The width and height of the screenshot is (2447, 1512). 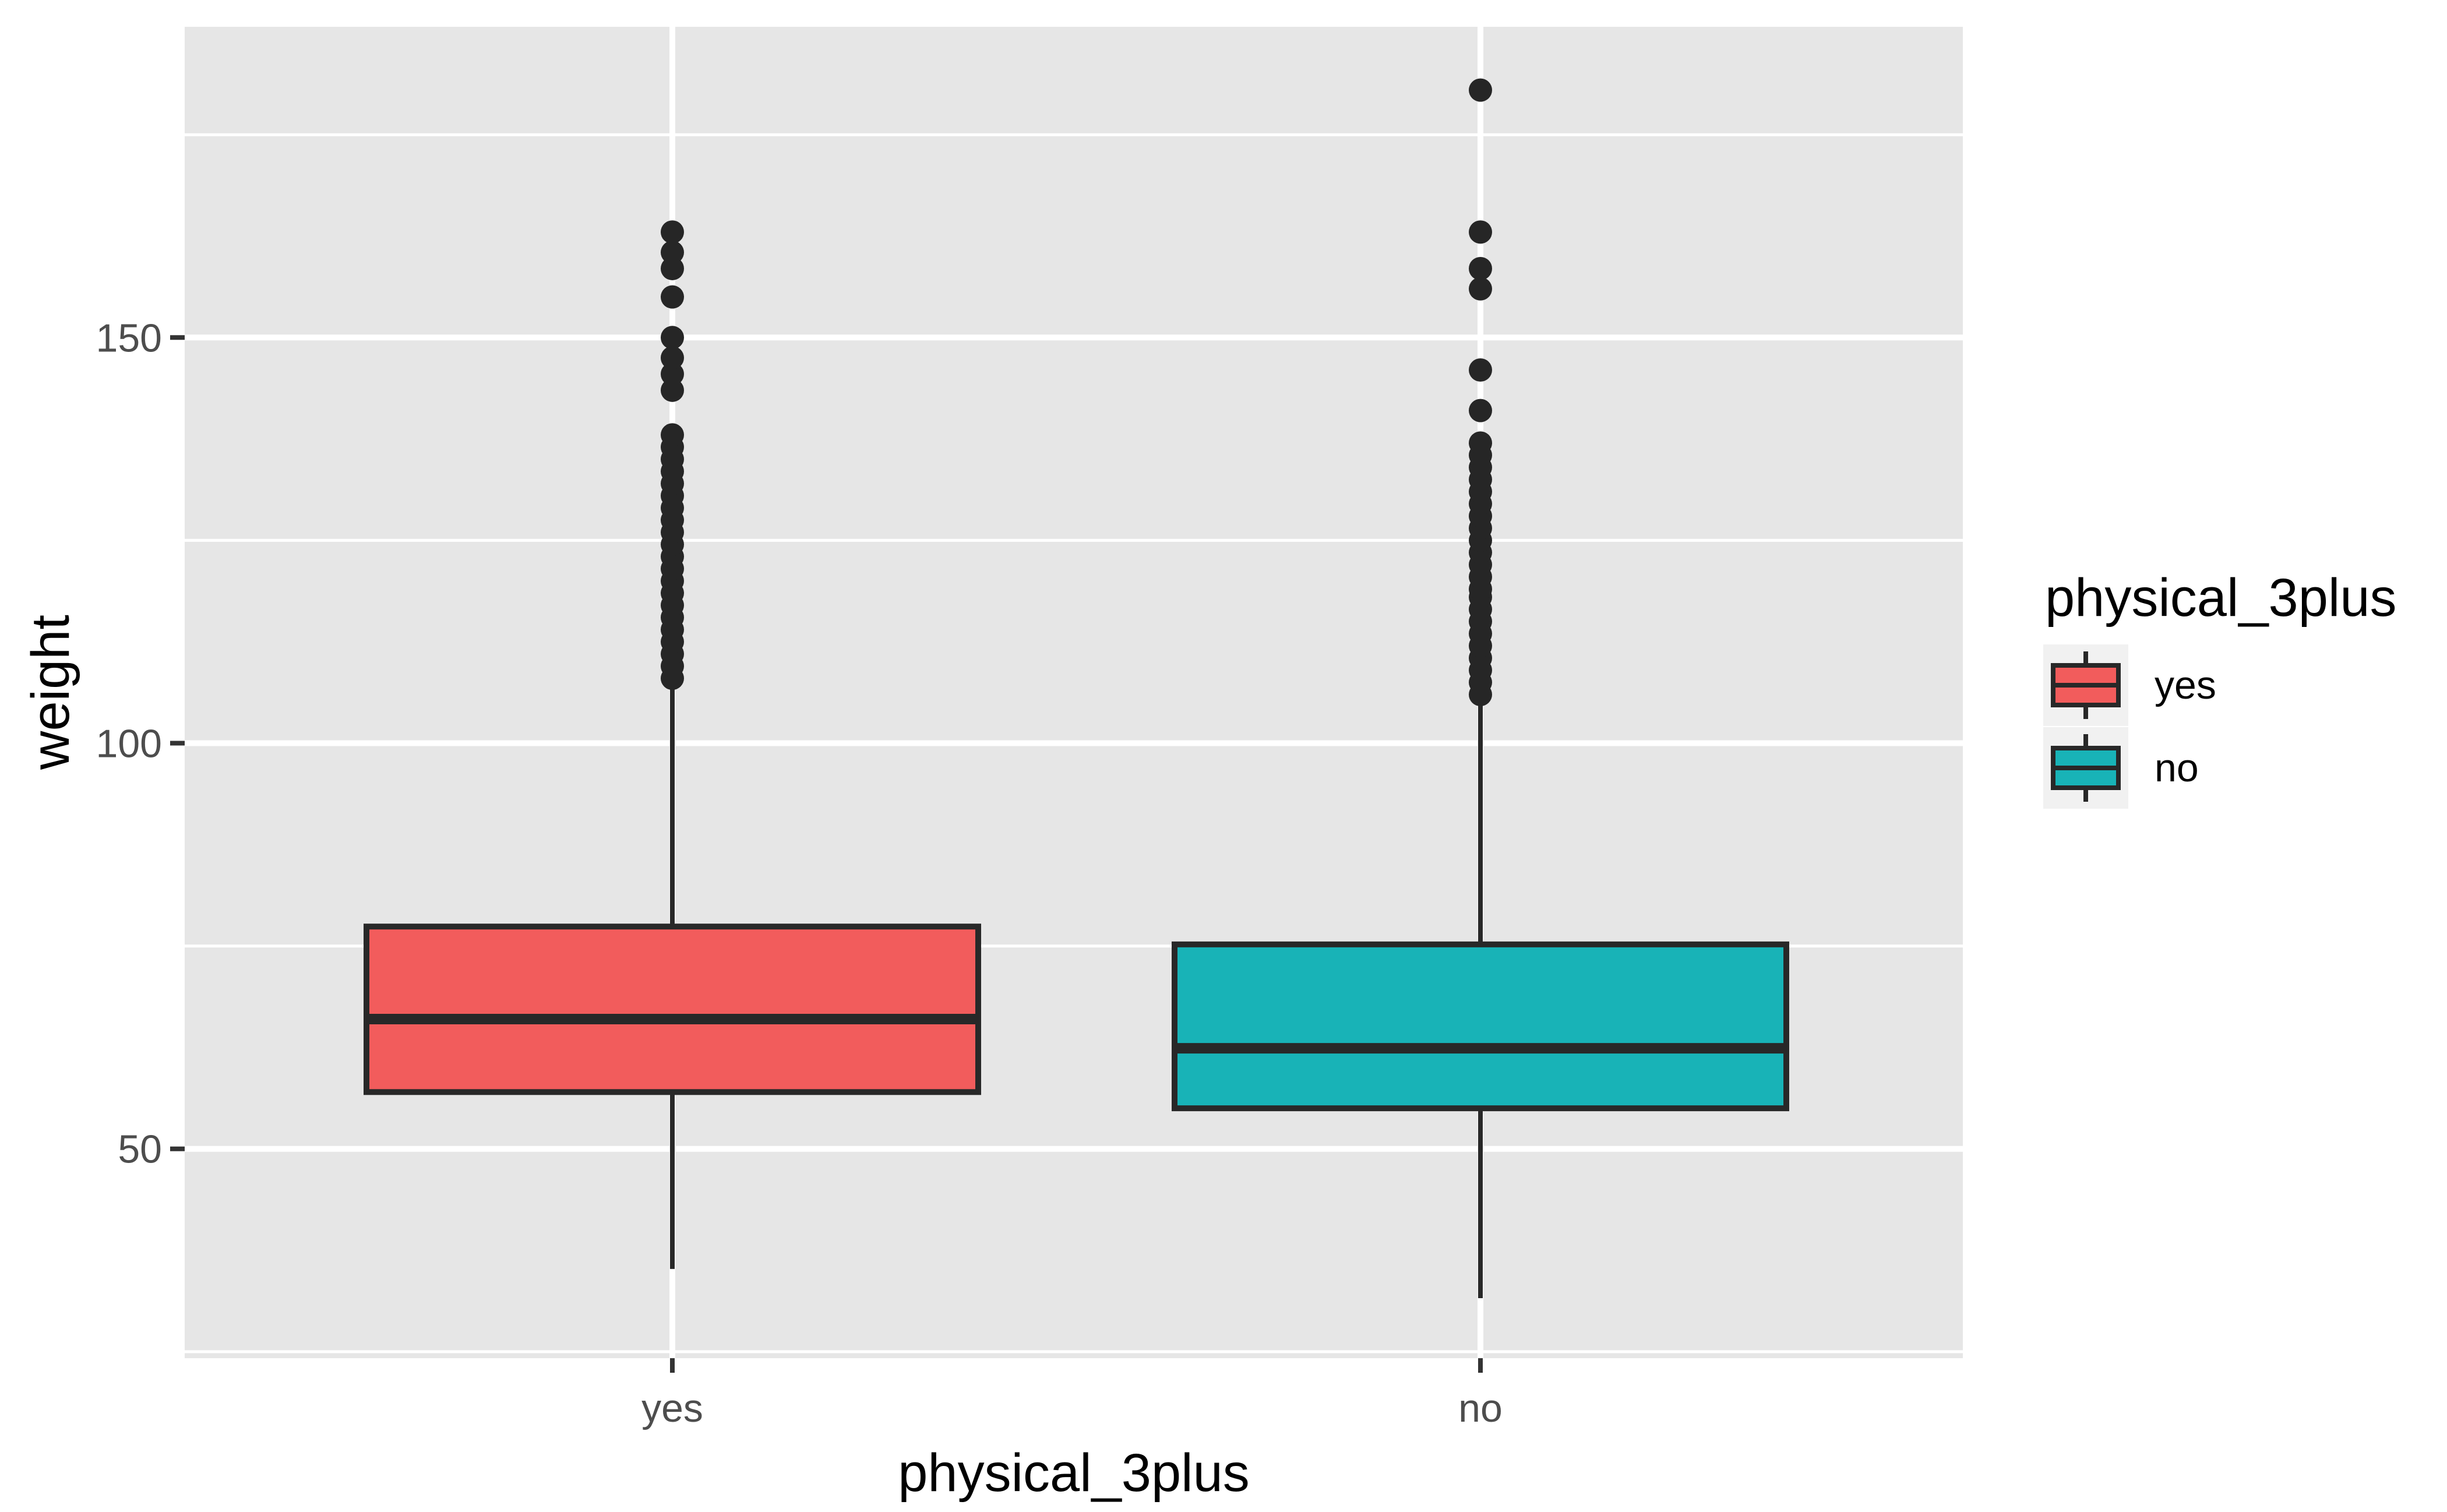 What do you see at coordinates (672, 1009) in the screenshot?
I see `box-yes` at bounding box center [672, 1009].